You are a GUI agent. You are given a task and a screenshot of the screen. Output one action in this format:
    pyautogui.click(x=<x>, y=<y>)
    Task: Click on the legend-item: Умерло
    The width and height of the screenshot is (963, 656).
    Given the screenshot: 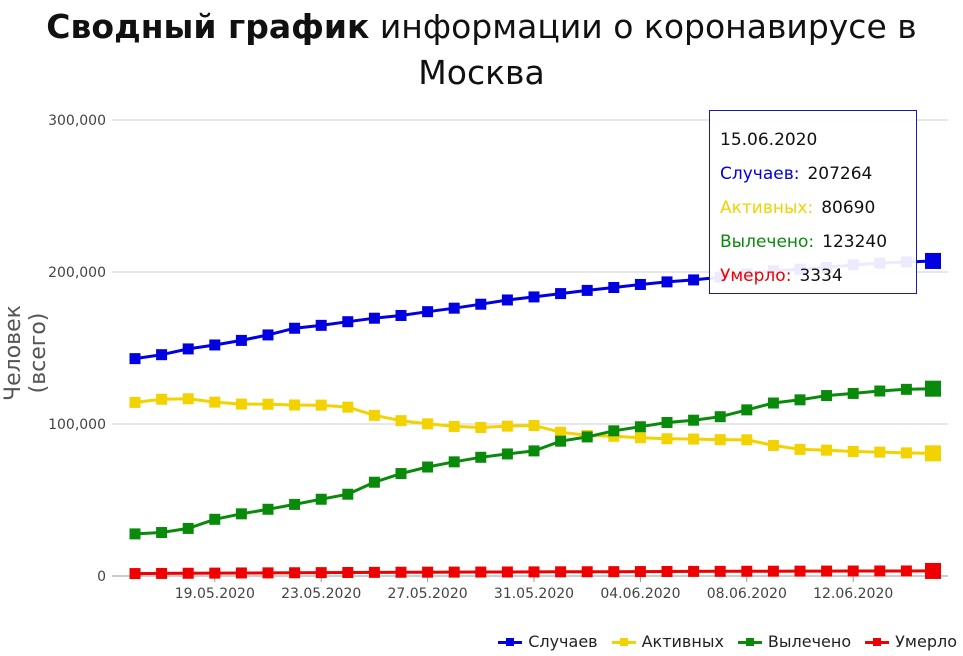 What is the action you would take?
    pyautogui.click(x=911, y=641)
    